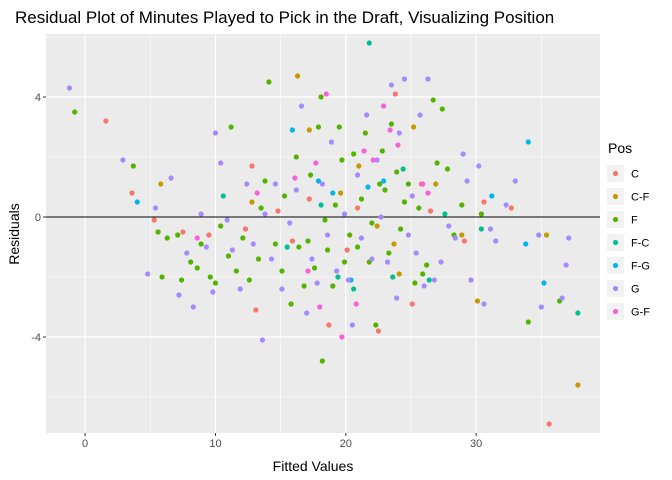 This screenshot has height=480, width=672. I want to click on y-tick-label: 4, so click(38, 98).